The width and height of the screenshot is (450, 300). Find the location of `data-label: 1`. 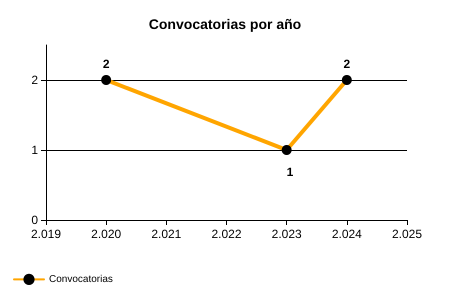

data-label: 1 is located at coordinates (290, 172).